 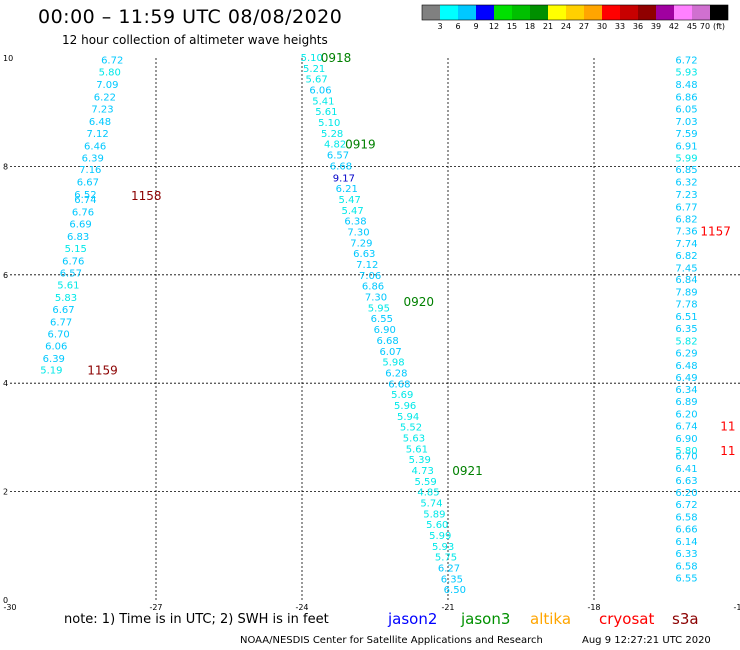 I want to click on timestamp: Aug 9 12:27:21 UTC 2020, so click(x=646, y=640).